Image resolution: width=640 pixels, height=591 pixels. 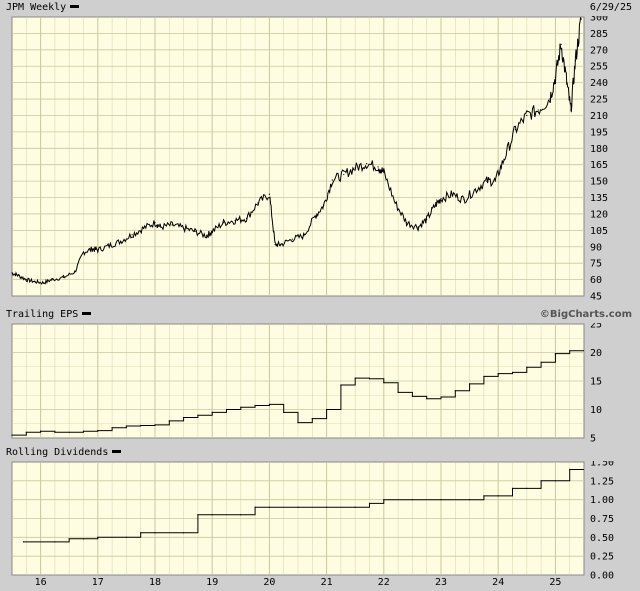 What do you see at coordinates (602, 500) in the screenshot?
I see `y-tick-label: 1.00` at bounding box center [602, 500].